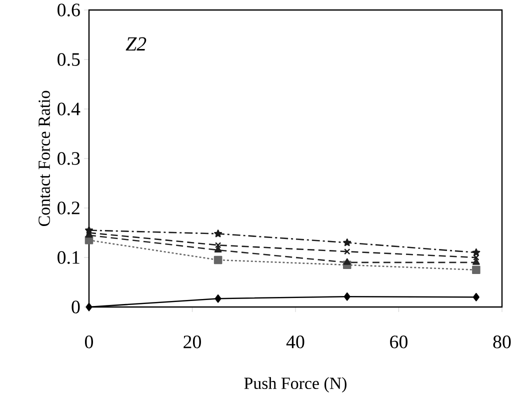 The height and width of the screenshot is (420, 523). I want to click on x-tick-label: 60, so click(399, 342).